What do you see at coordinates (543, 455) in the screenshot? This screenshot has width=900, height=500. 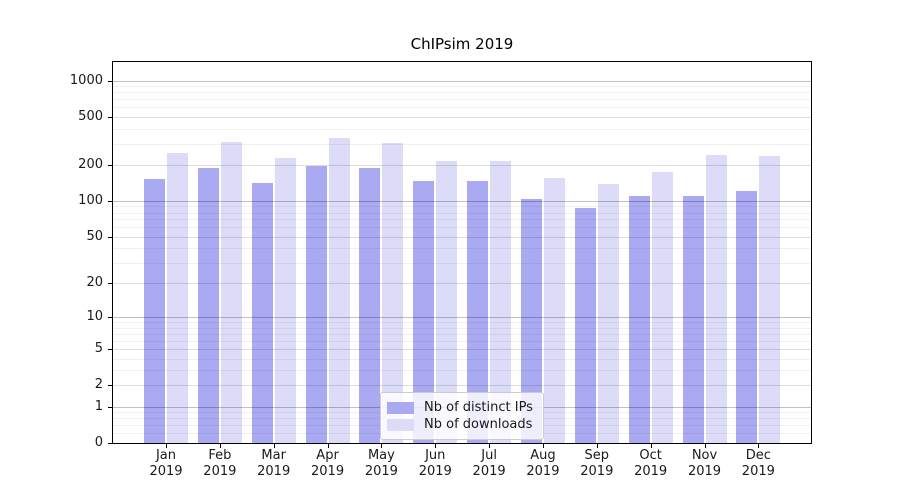 I see `x-tick-label-line: Aug` at bounding box center [543, 455].